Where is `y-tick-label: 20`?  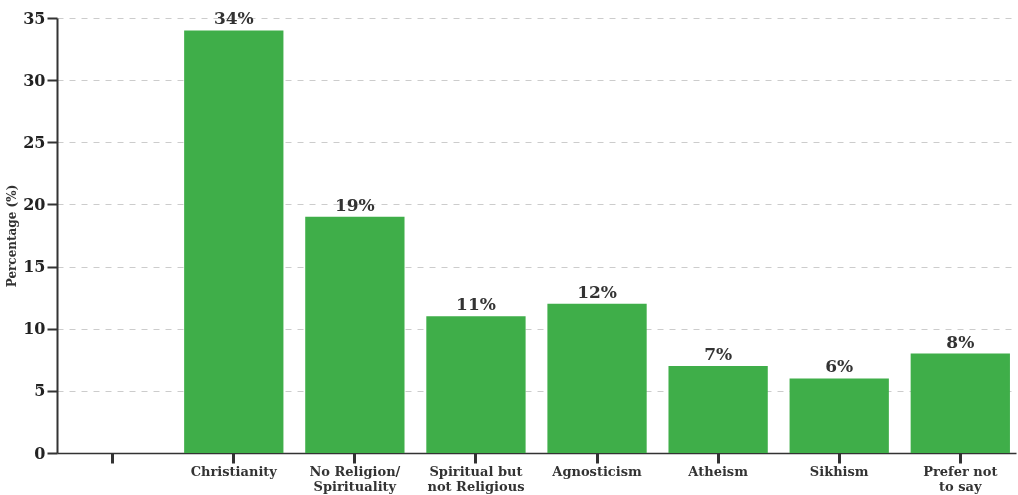 y-tick-label: 20 is located at coordinates (34, 204).